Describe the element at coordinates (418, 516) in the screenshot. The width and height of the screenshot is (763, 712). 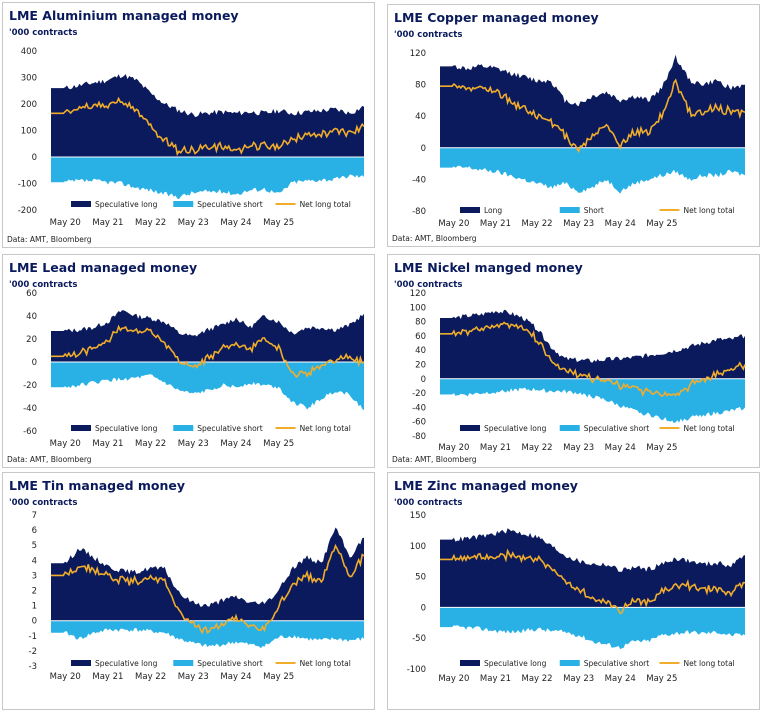
I see `y-tick-label: 150` at that location.